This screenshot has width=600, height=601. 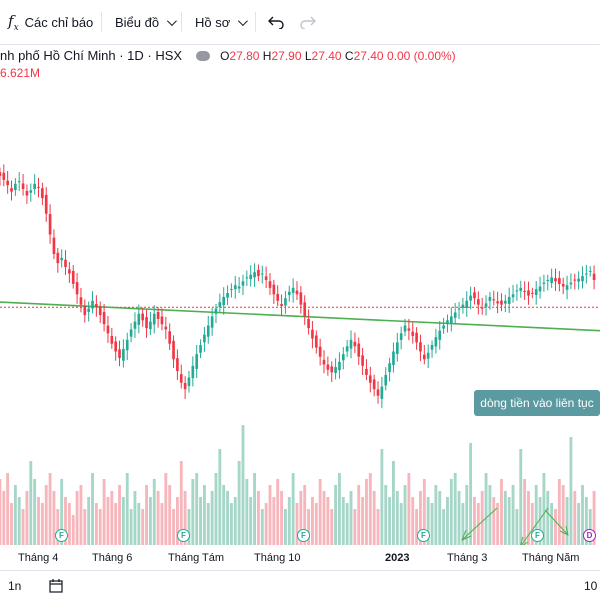 I want to click on redo-button, so click(x=308, y=22).